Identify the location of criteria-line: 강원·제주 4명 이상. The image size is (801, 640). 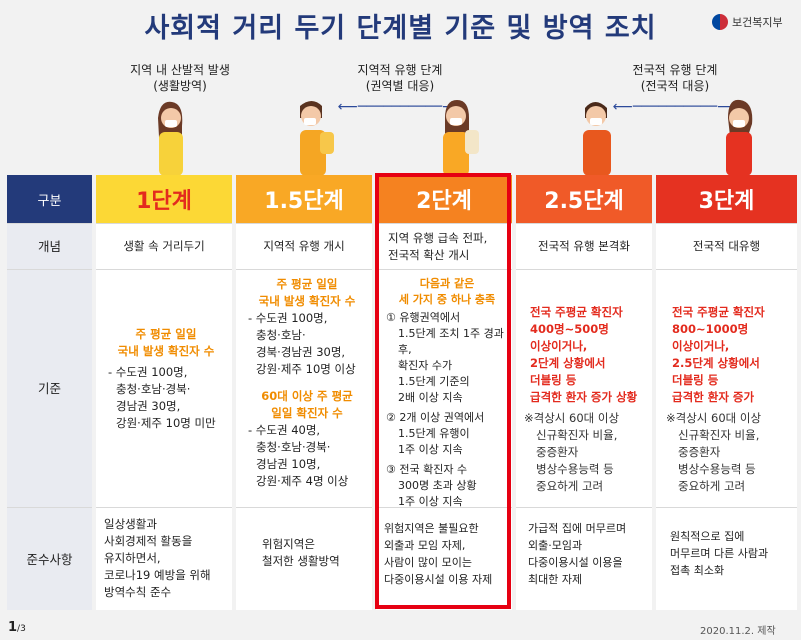
(302, 481).